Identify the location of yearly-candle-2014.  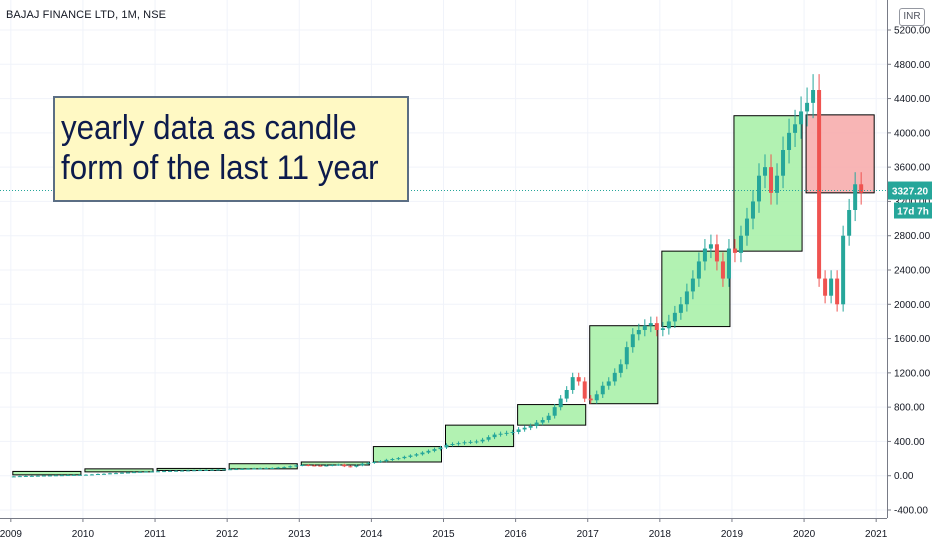
(335, 463).